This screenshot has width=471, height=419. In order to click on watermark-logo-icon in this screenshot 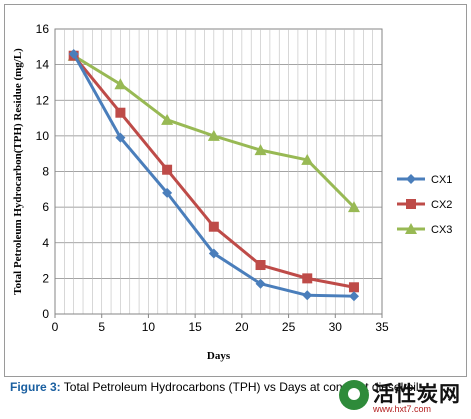, I will do `click(354, 395)`.